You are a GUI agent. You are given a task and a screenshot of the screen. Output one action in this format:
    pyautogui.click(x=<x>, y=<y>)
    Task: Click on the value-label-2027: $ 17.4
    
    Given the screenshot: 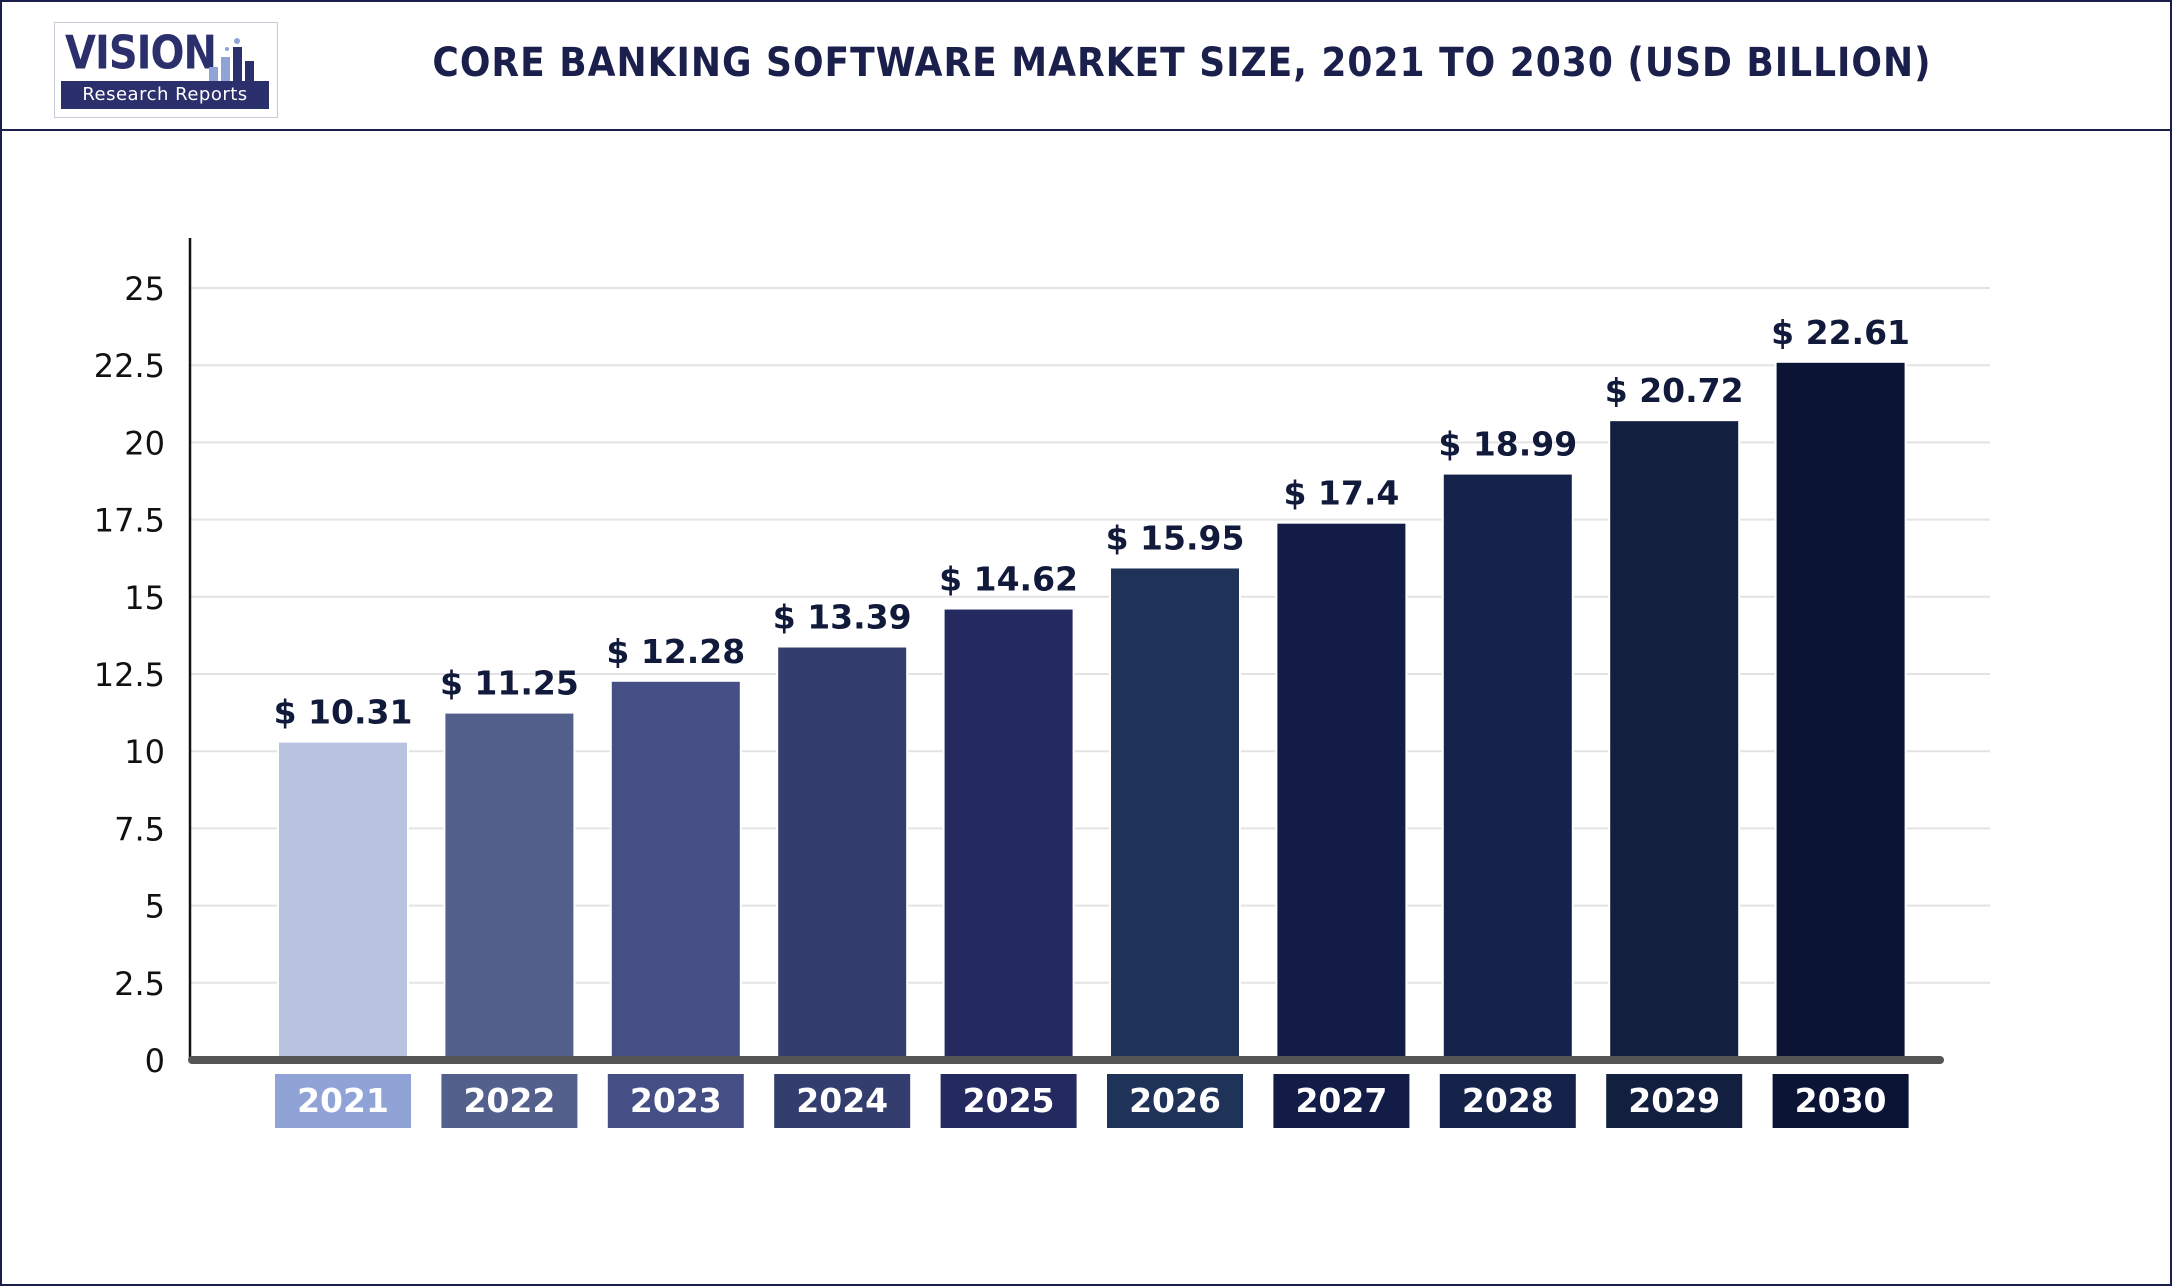 What is the action you would take?
    pyautogui.click(x=1341, y=493)
    